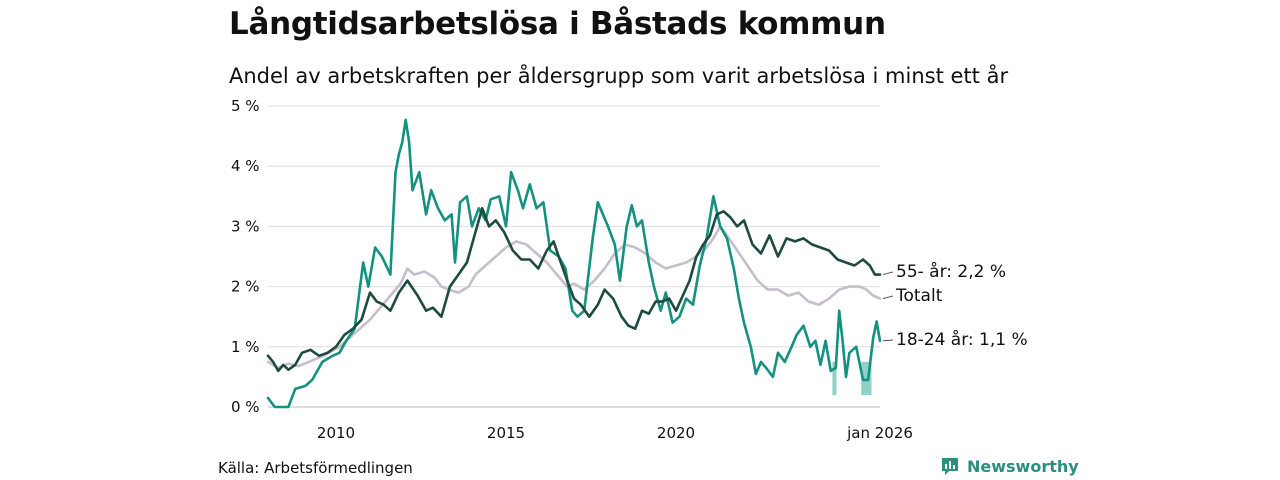 This screenshot has width=1280, height=480. Describe the element at coordinates (245, 347) in the screenshot. I see `y-tick-label: 1 %` at that location.